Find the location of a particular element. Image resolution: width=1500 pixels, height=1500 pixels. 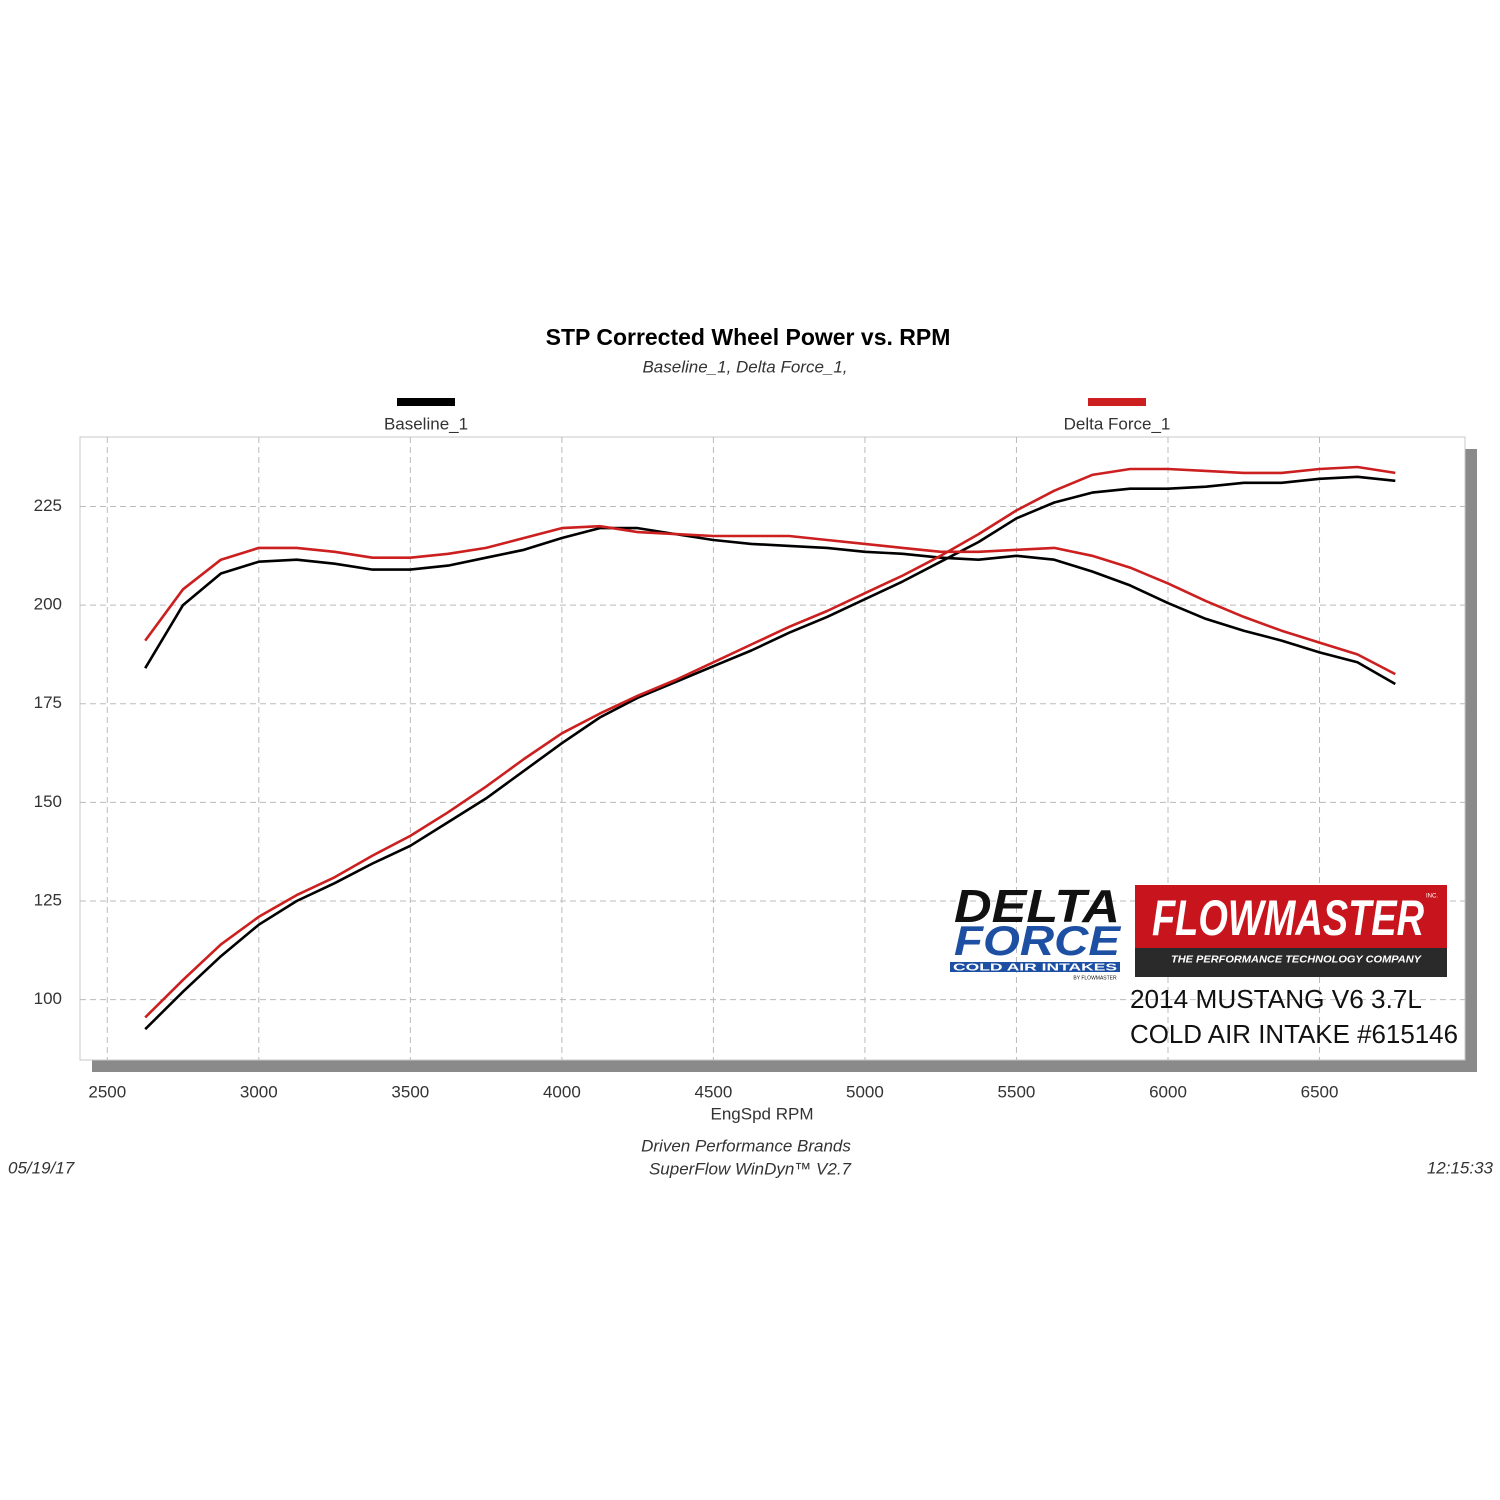

legend-label: Baseline_1 is located at coordinates (426, 423).